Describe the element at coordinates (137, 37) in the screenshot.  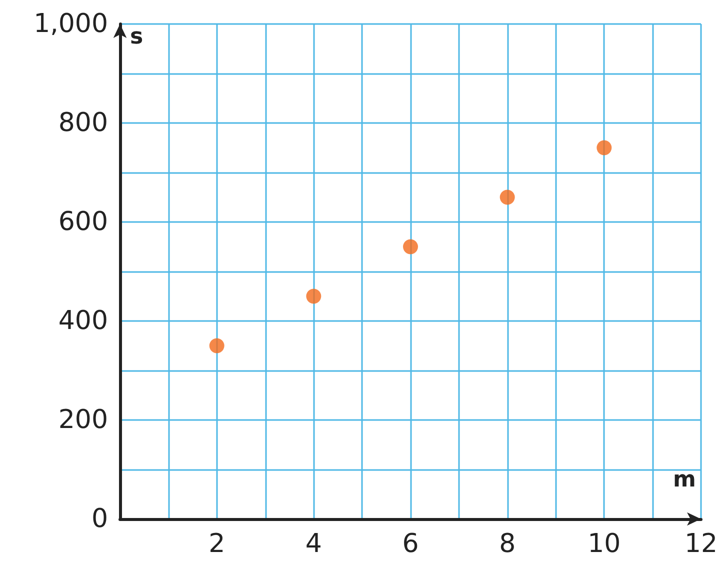
I see `y-axis-title: s` at that location.